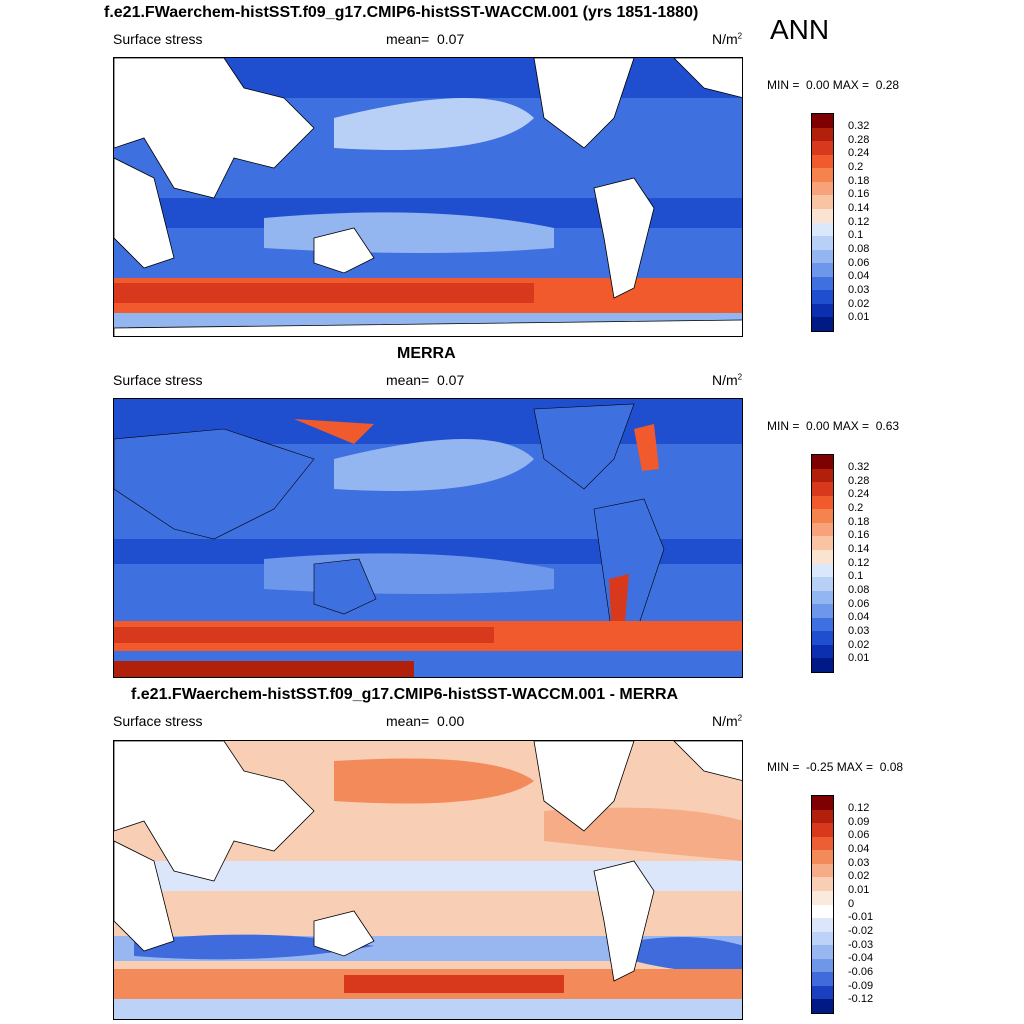 This screenshot has width=1024, height=1024. Describe the element at coordinates (859, 822) in the screenshot. I see `colorbar-label: 0.09` at that location.